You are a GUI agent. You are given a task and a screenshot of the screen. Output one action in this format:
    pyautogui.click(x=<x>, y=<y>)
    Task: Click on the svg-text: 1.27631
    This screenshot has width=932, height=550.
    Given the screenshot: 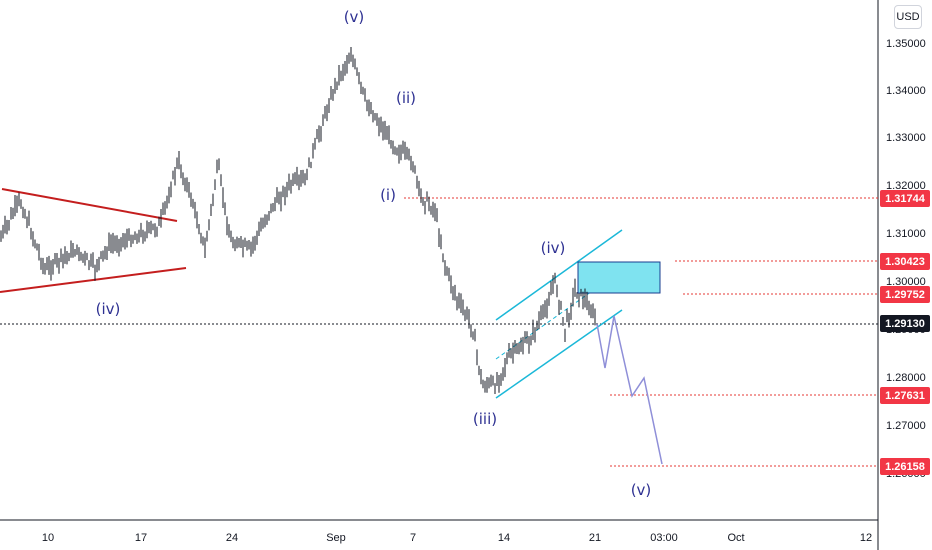 What is the action you would take?
    pyautogui.click(x=905, y=396)
    